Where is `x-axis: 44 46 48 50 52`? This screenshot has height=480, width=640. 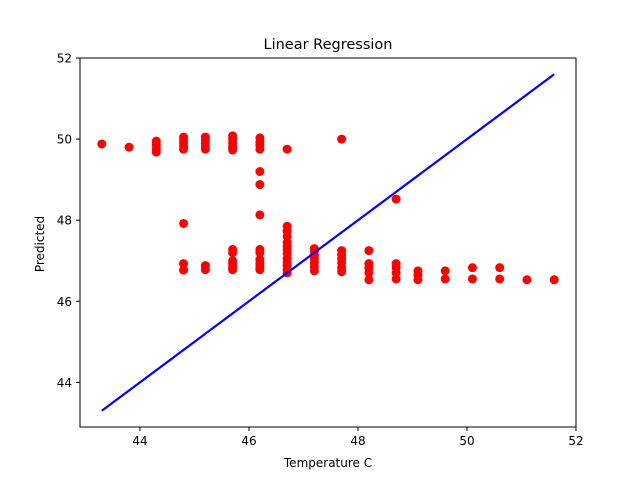
x-axis: 44 46 48 50 52 is located at coordinates (358, 437).